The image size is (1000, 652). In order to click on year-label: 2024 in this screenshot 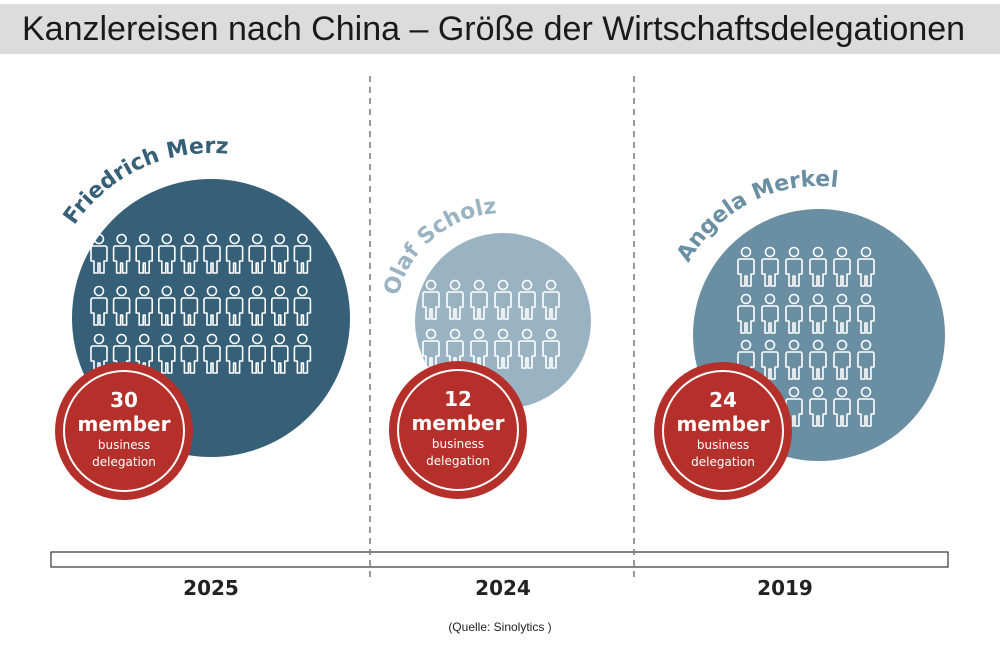, I will do `click(503, 588)`.